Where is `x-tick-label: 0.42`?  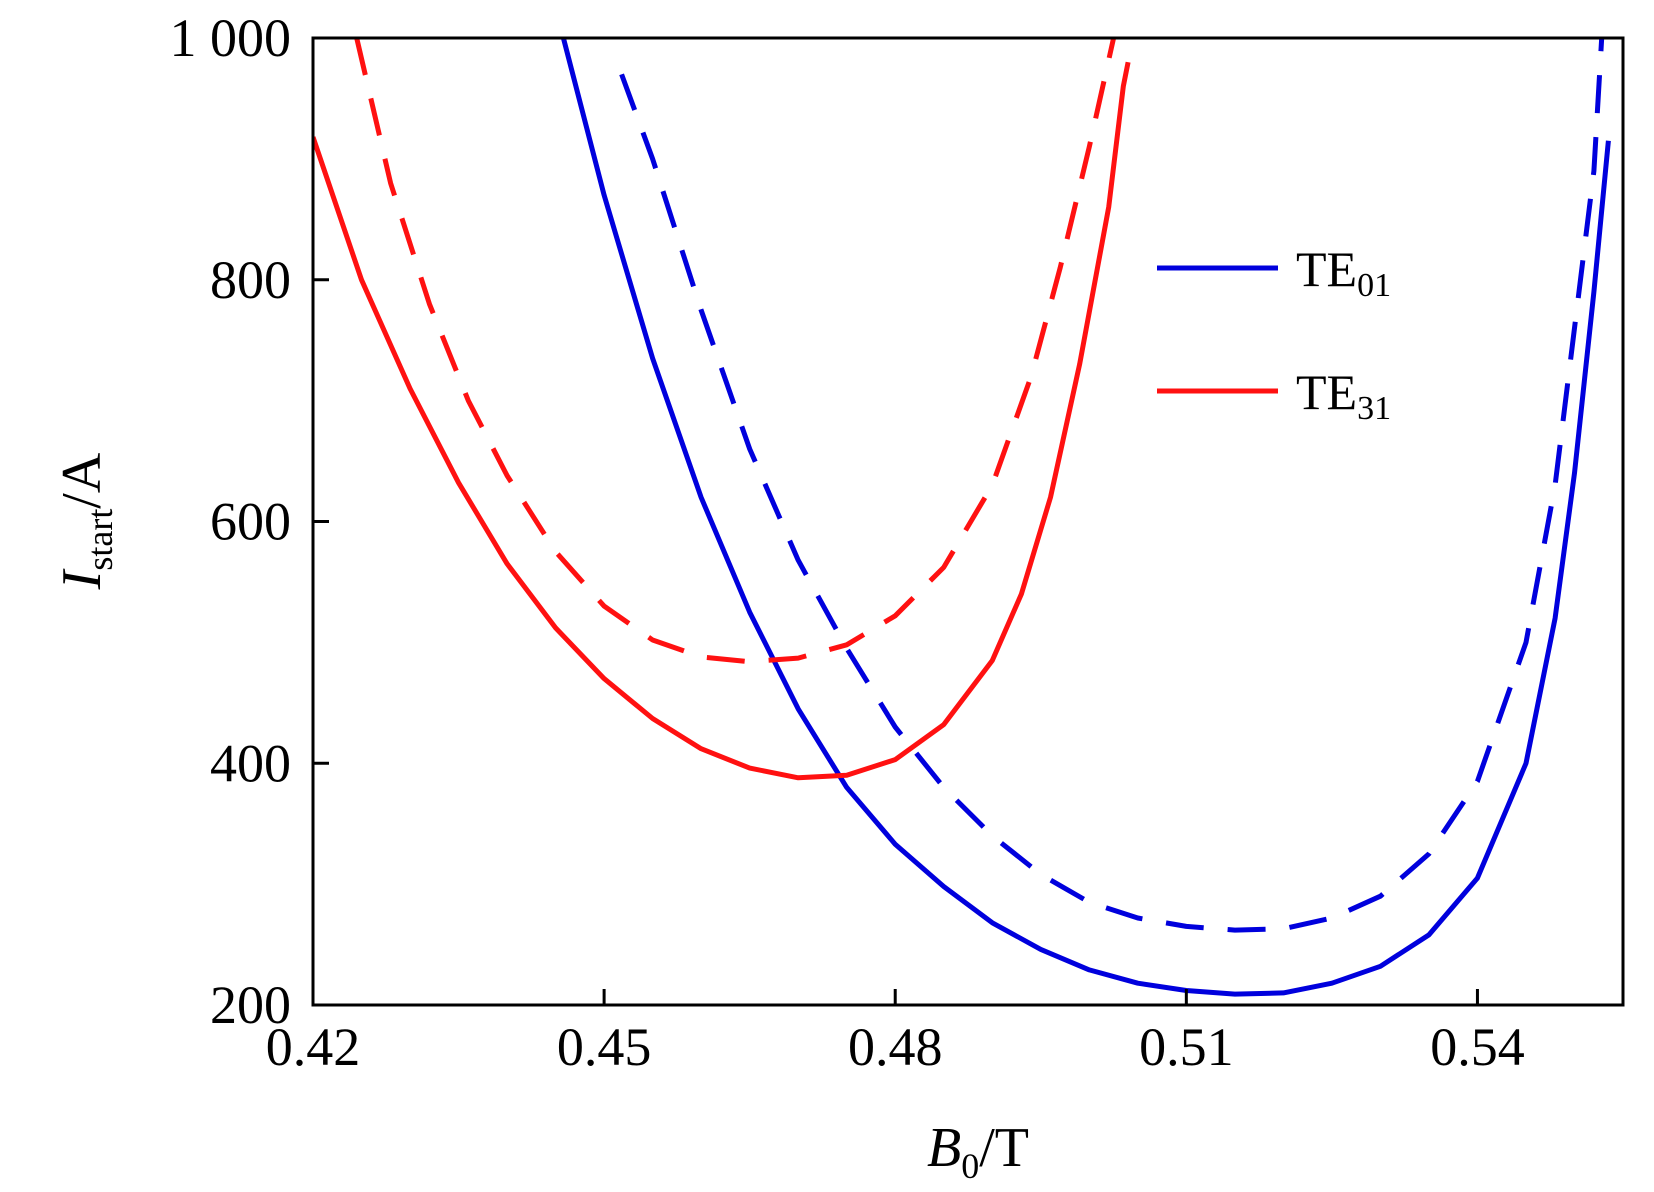 x-tick-label: 0.42 is located at coordinates (313, 1047).